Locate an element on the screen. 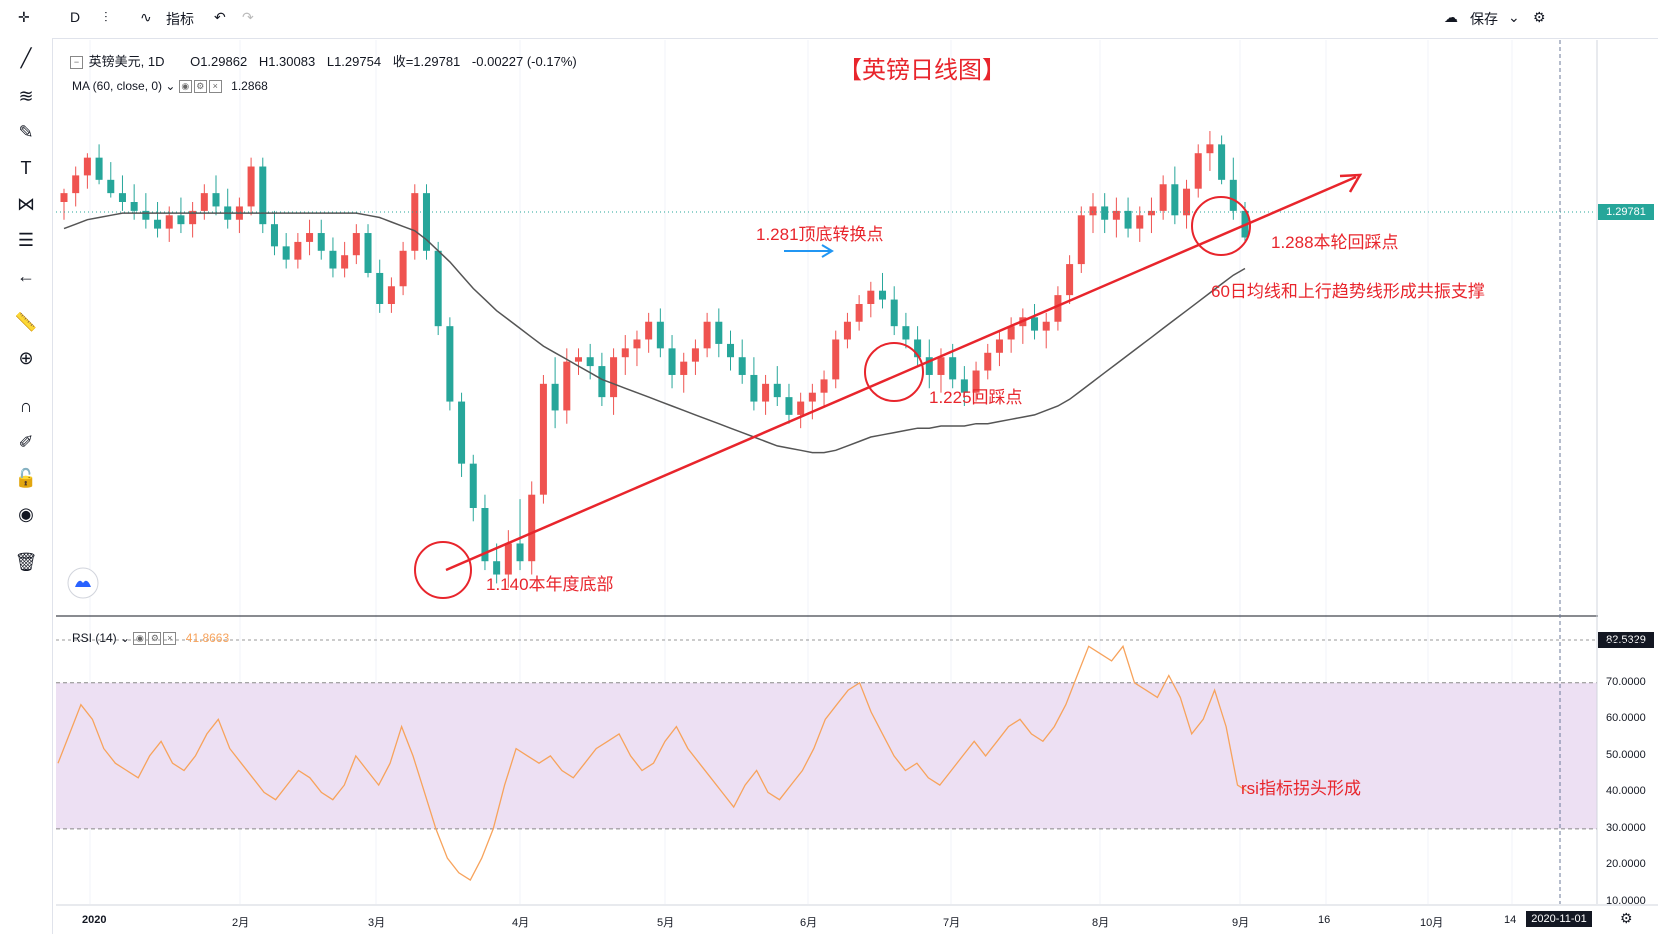  lock-icon: 🔓 is located at coordinates (26, 478).